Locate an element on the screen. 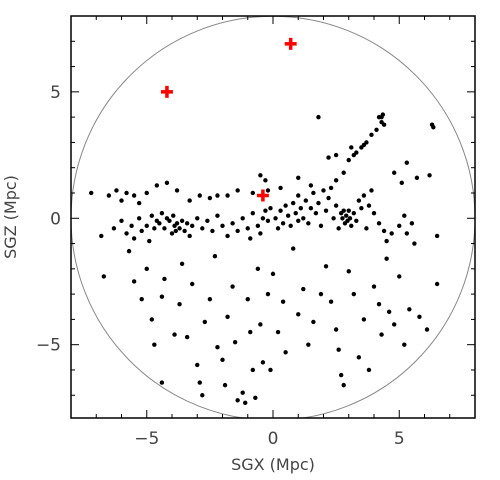  highlight-markers is located at coordinates (228, 119).